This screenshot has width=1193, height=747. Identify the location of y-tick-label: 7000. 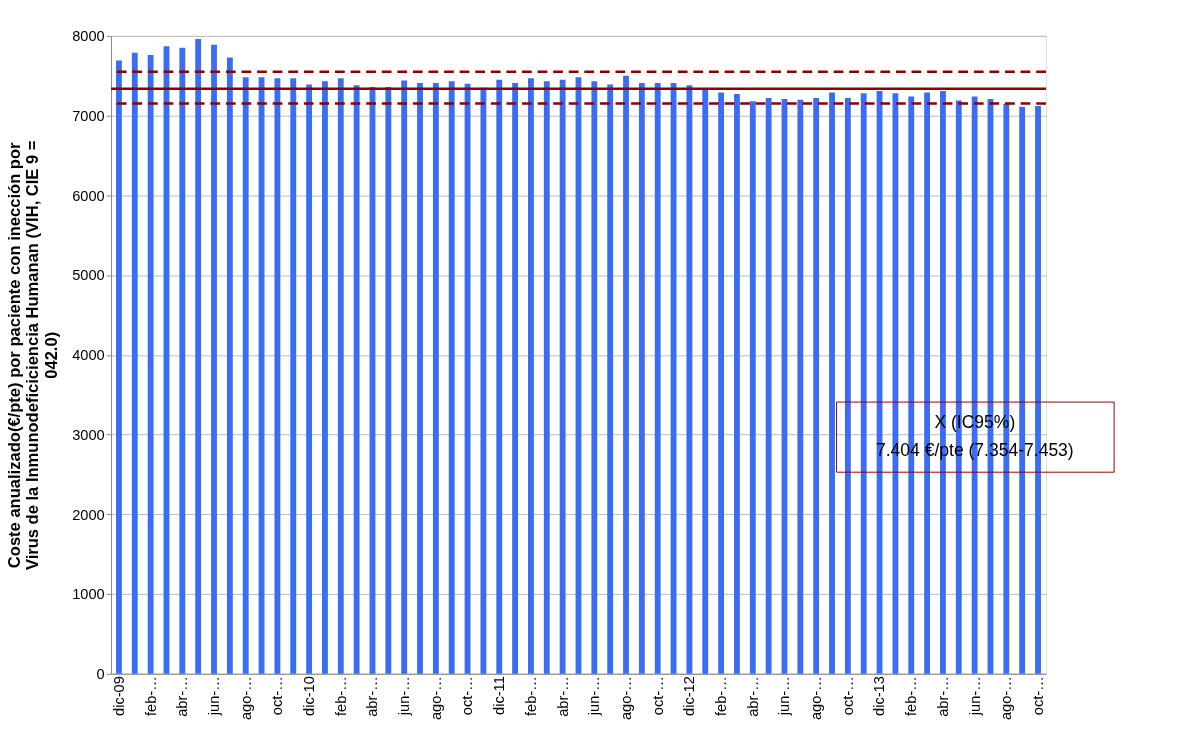
(88, 115).